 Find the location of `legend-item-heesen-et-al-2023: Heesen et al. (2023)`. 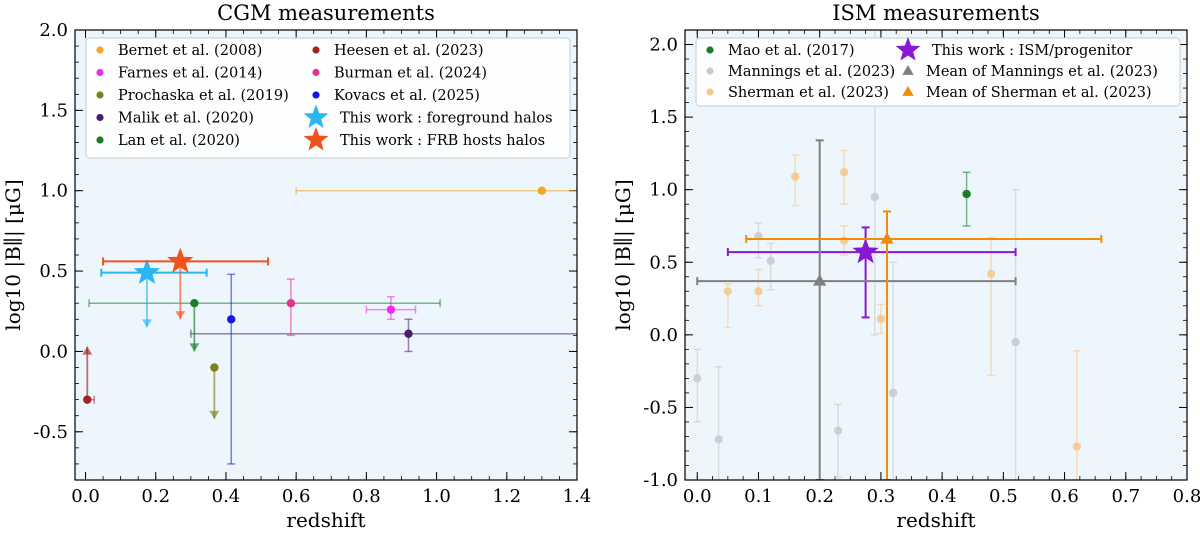

legend-item-heesen-et-al-2023: Heesen et al. (2023) is located at coordinates (398, 51).